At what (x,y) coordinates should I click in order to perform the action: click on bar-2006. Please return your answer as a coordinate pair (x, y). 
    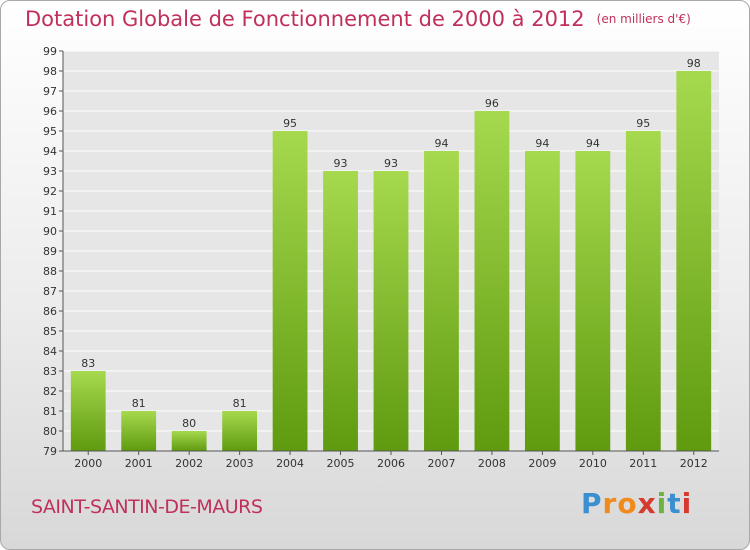
    Looking at the image, I should click on (391, 311).